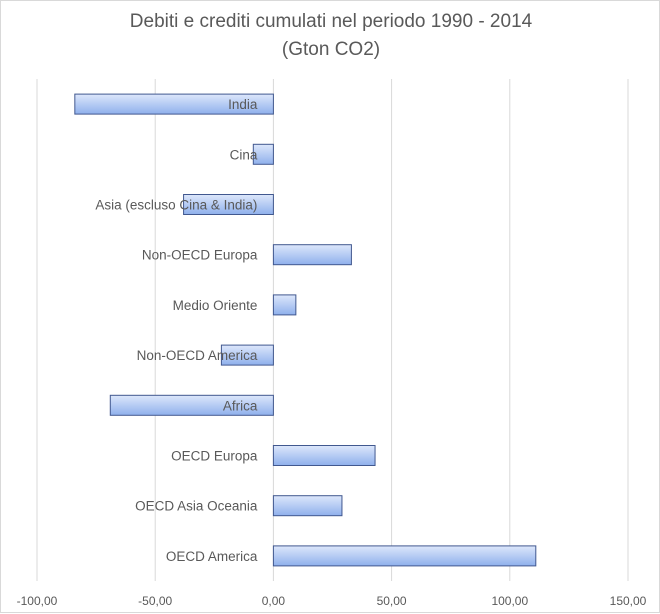 Image resolution: width=660 pixels, height=614 pixels. What do you see at coordinates (215, 305) in the screenshot?
I see `category-label: Medio Oriente` at bounding box center [215, 305].